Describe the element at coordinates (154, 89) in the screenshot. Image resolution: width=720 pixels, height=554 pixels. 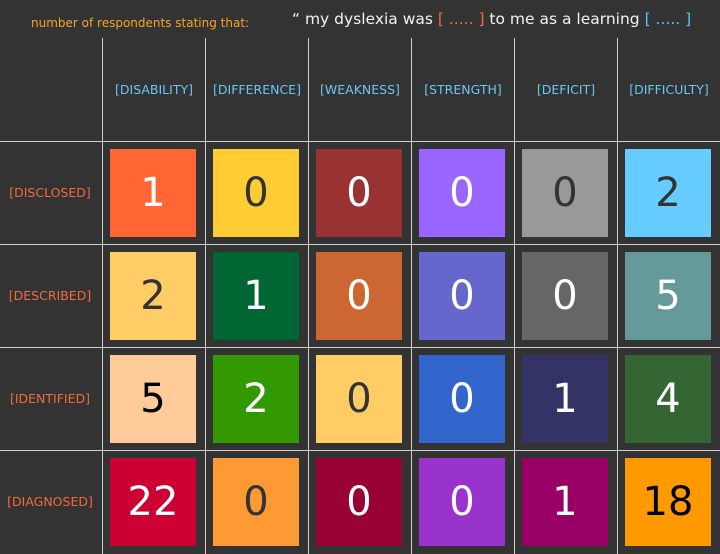
I see `column-header: [DISABILITY]` at that location.